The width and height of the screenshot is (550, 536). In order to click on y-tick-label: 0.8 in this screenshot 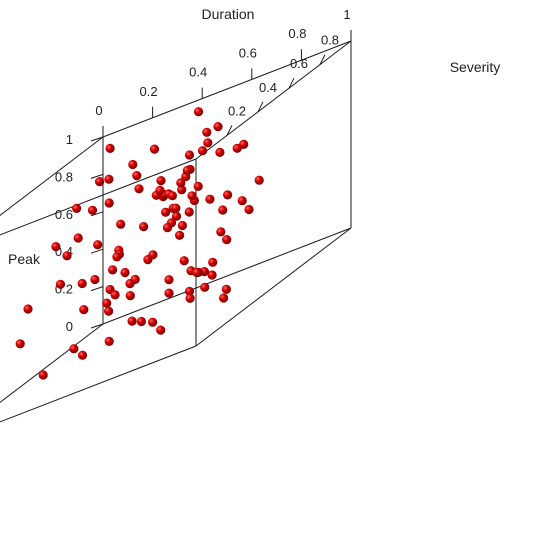, I will do `click(330, 40)`.